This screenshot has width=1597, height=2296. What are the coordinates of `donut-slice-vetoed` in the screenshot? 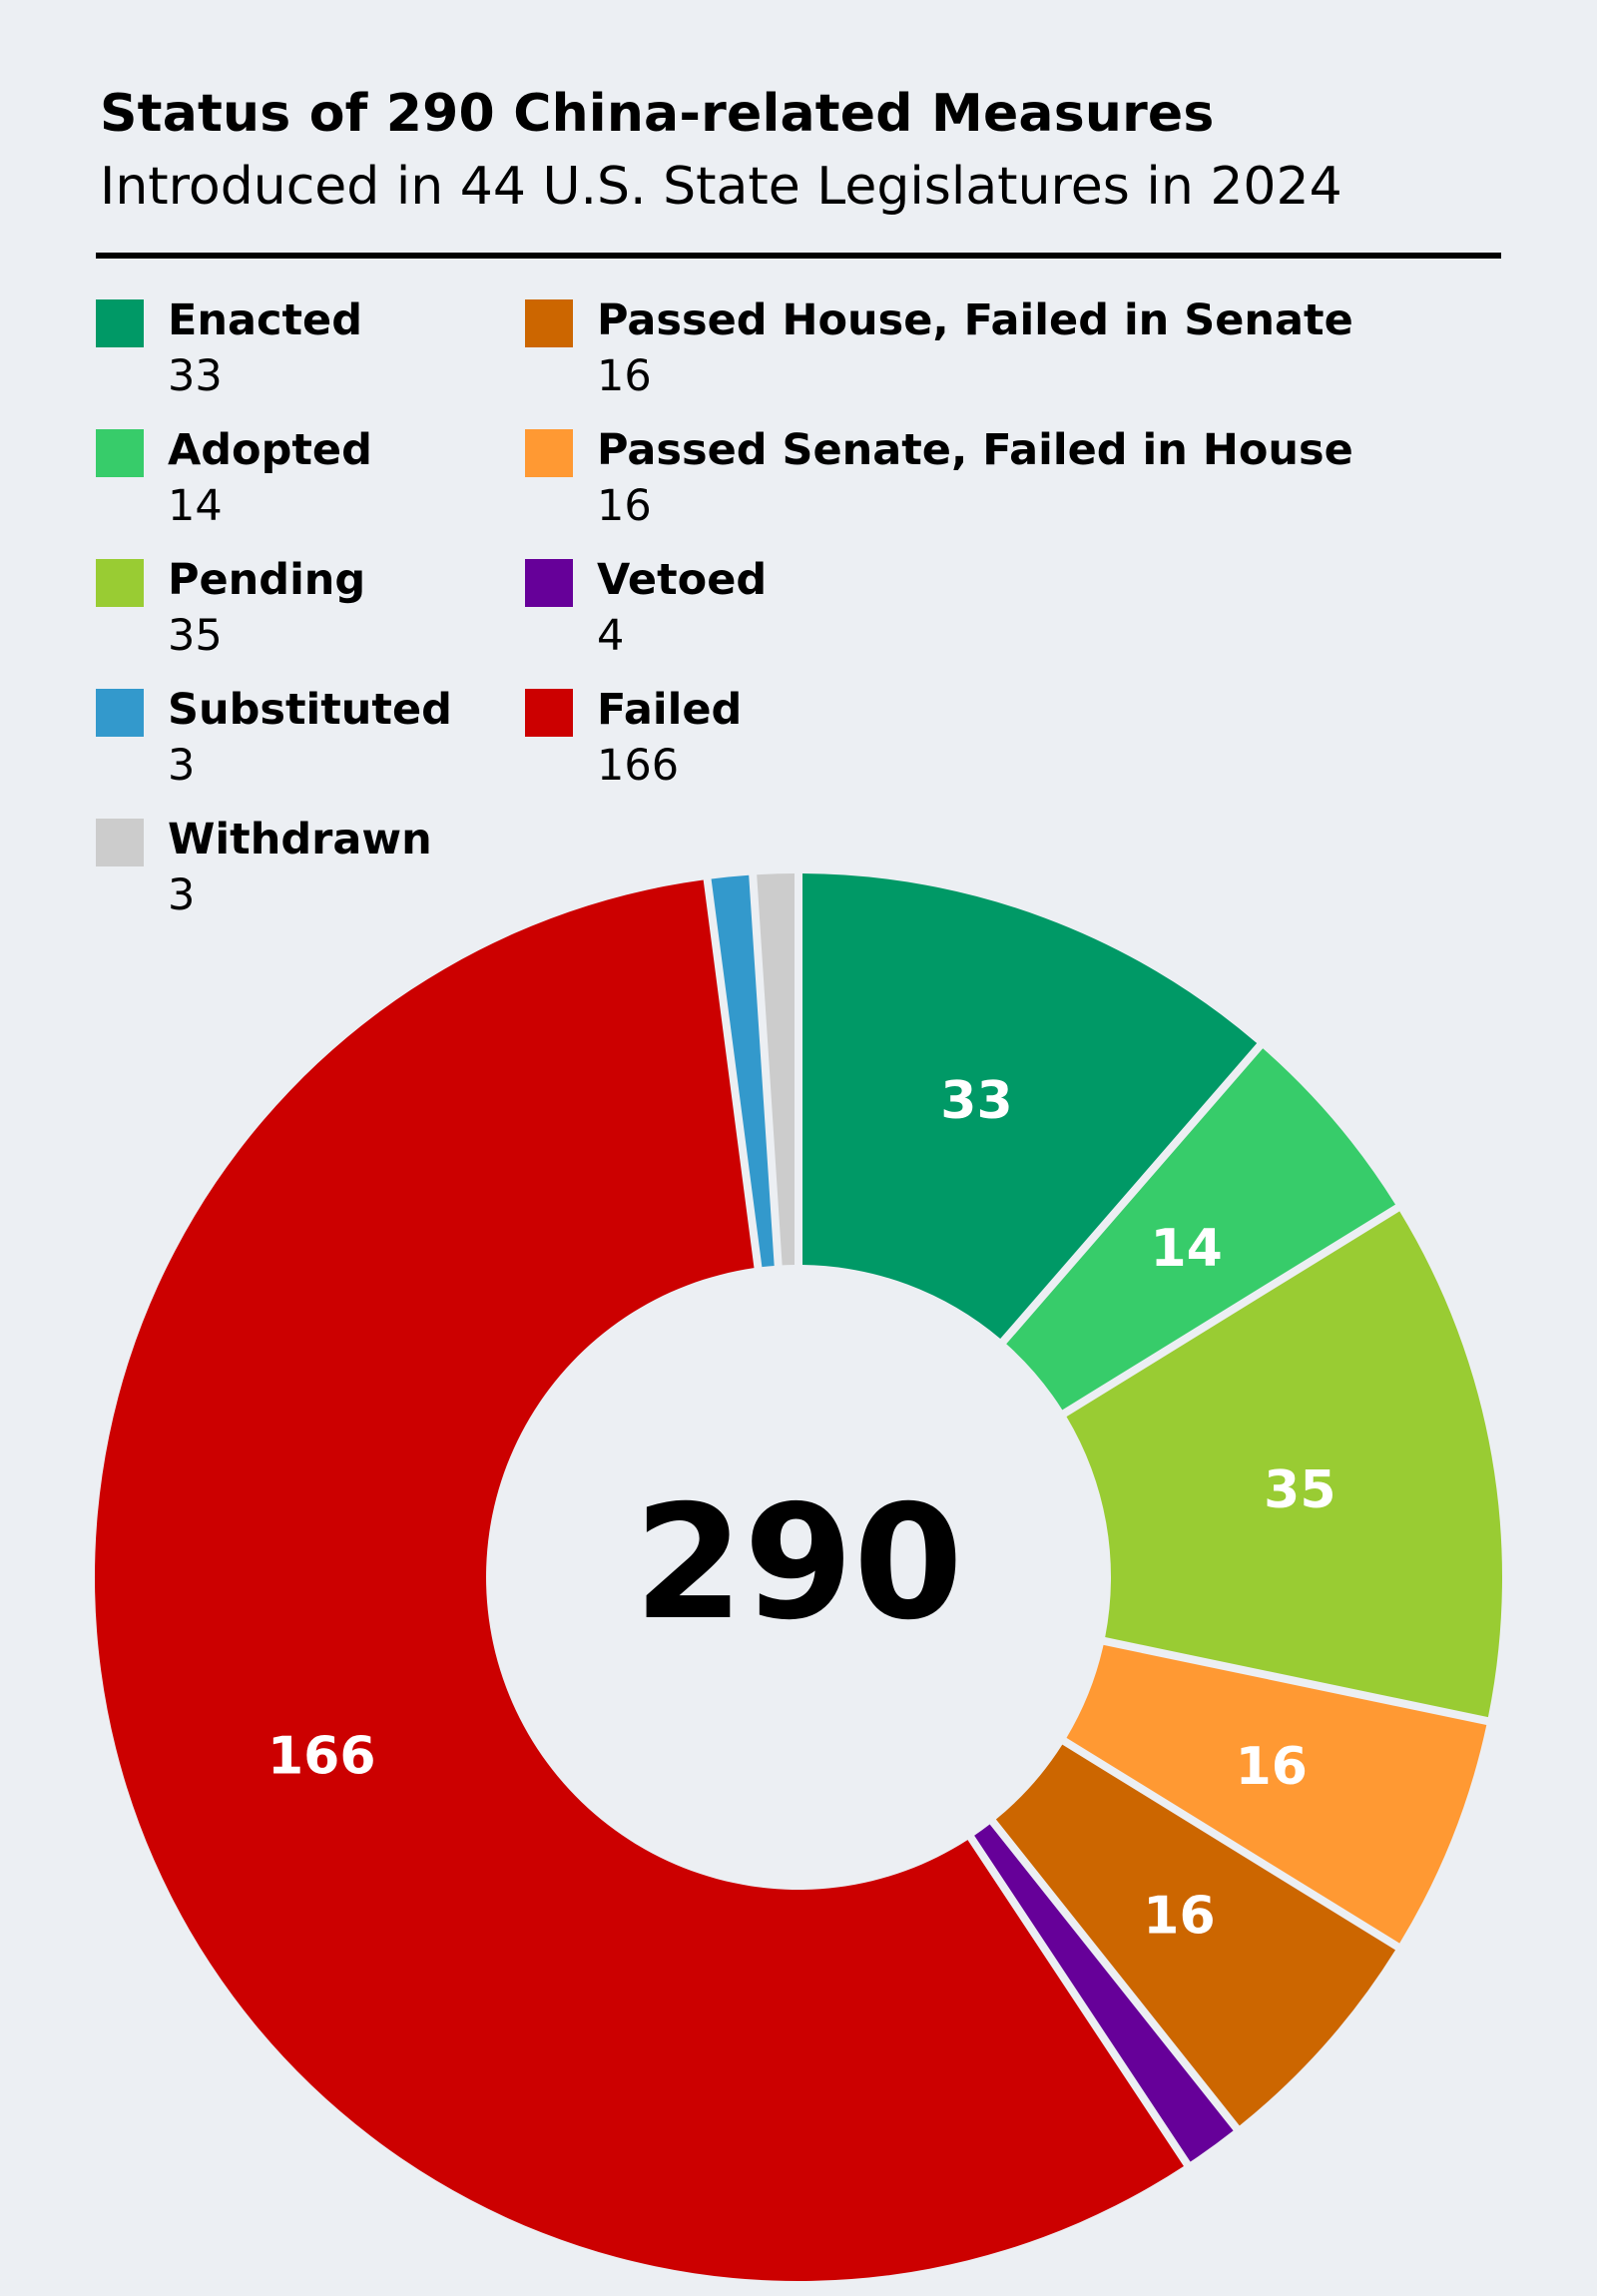 It's located at (1104, 1993).